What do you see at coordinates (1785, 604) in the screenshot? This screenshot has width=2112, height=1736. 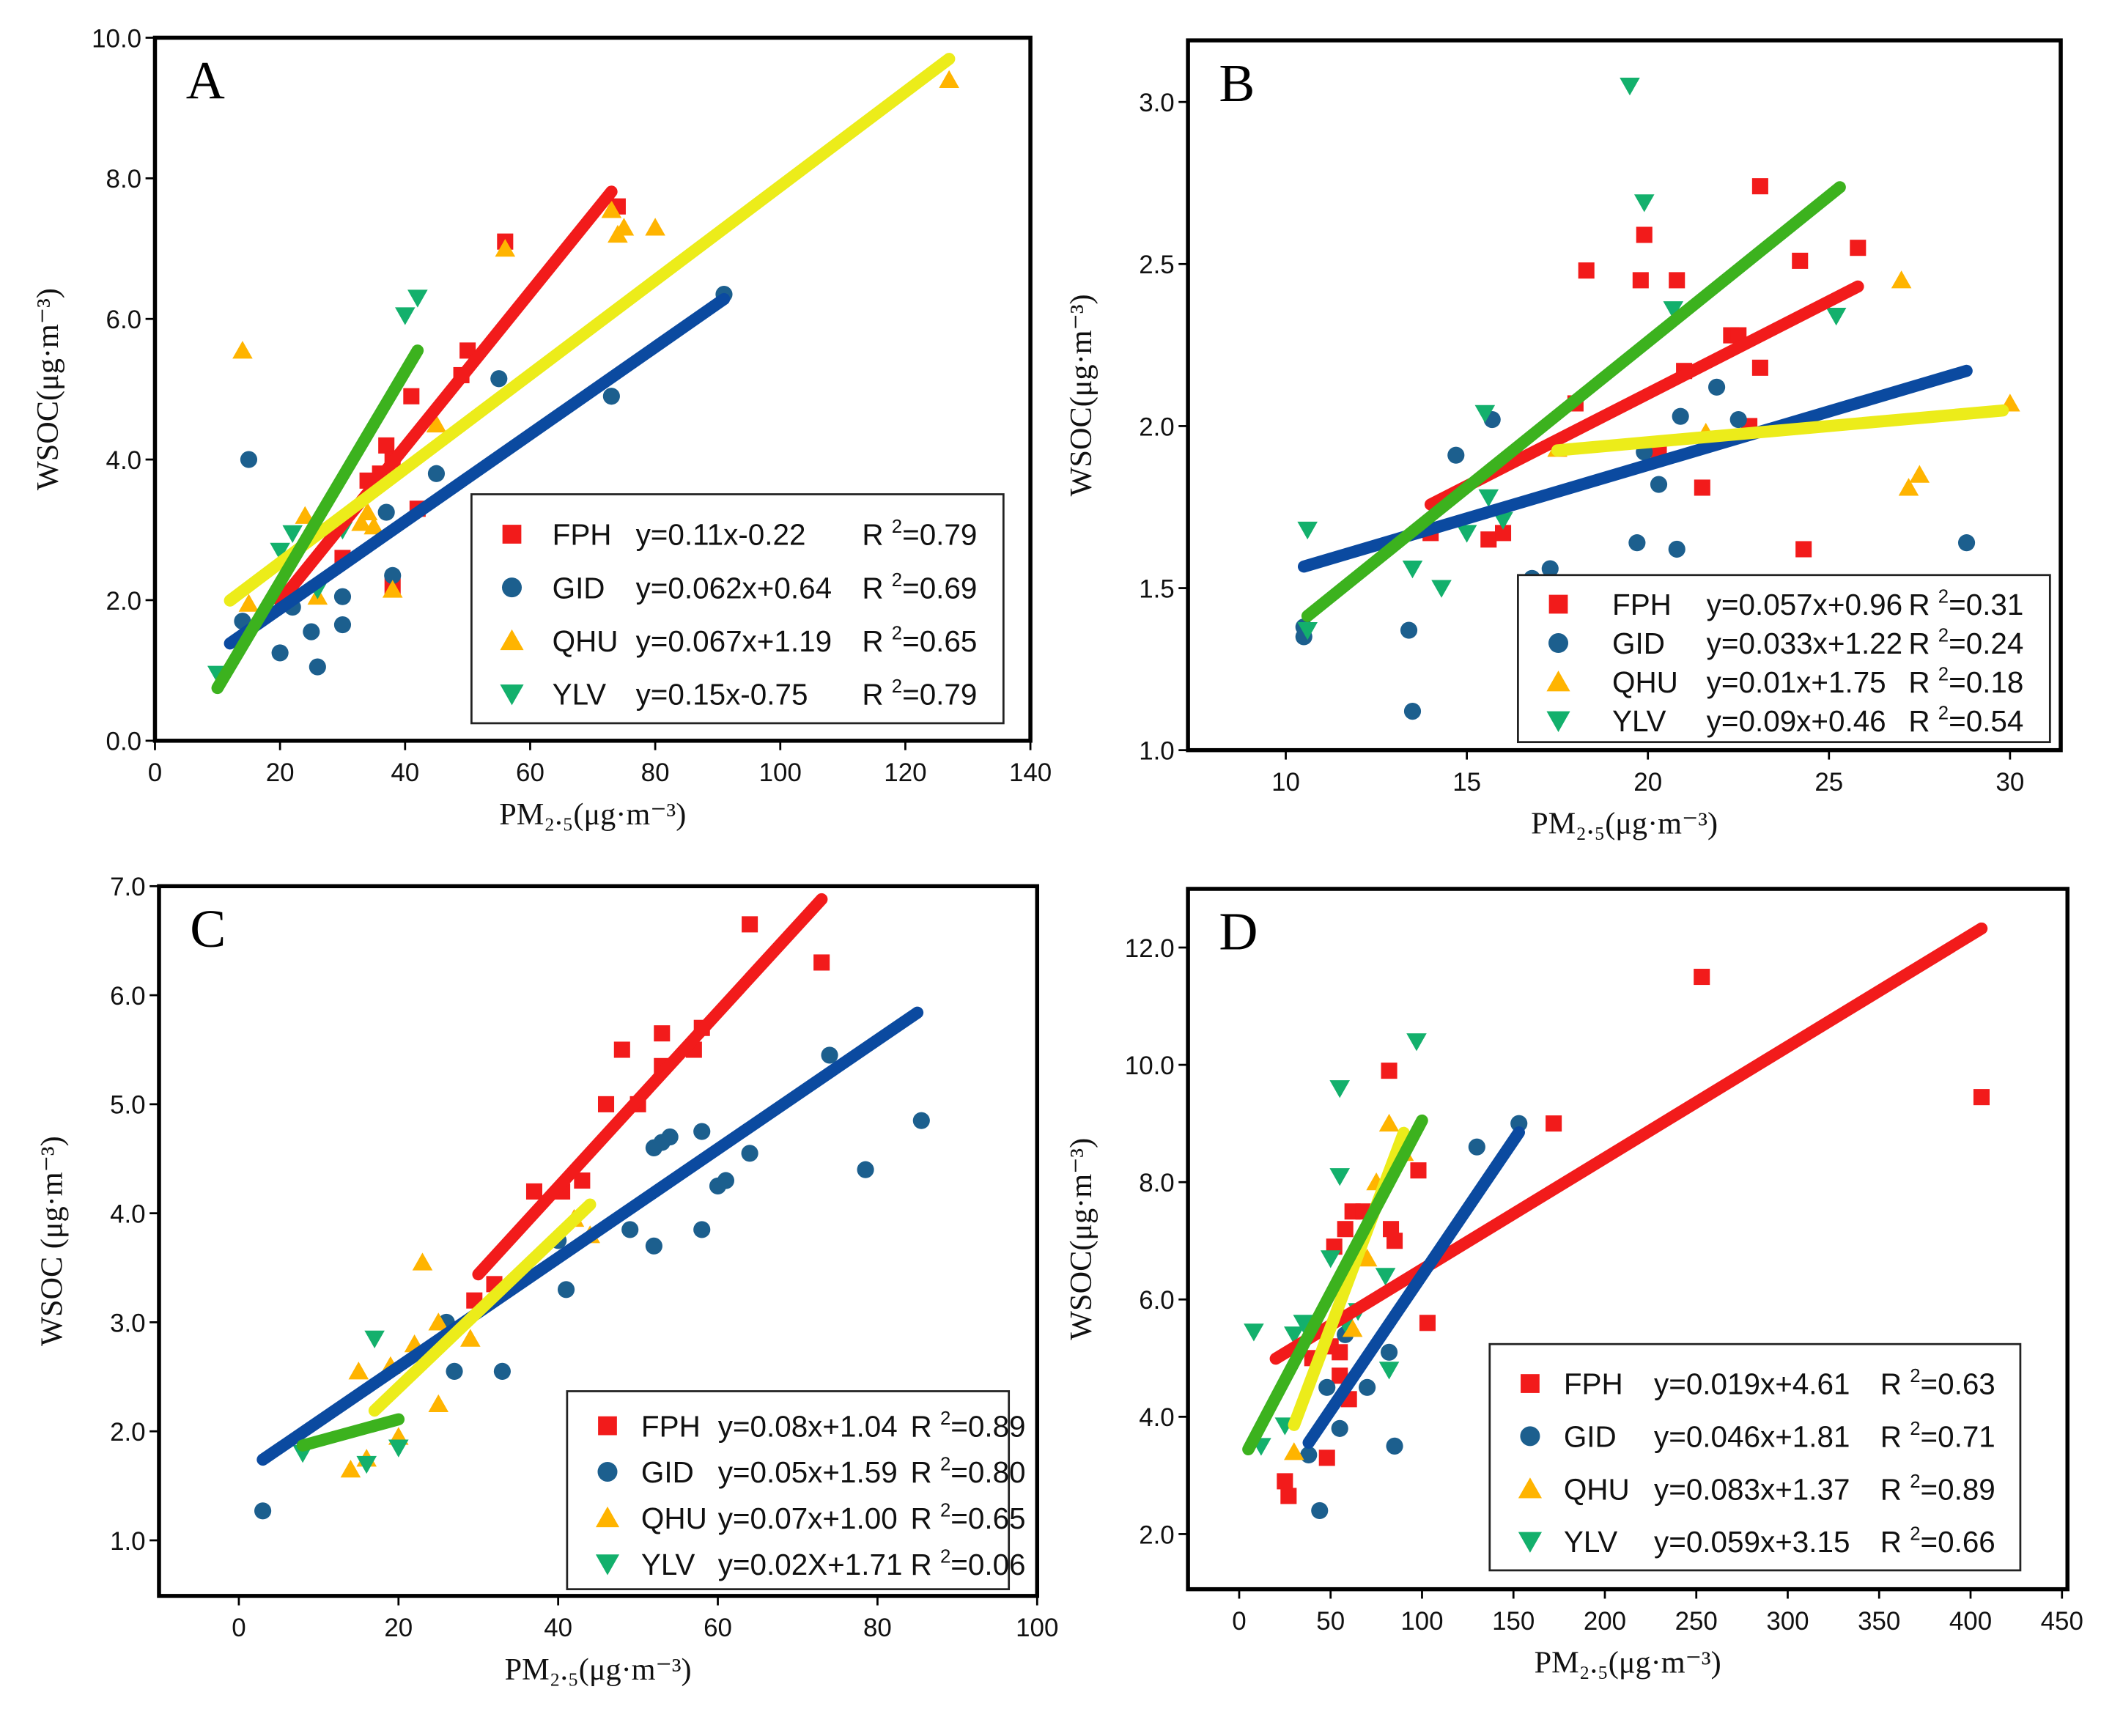 I see `legend-entry: FPH y=0.057x+0.96 R 2=0.31` at bounding box center [1785, 604].